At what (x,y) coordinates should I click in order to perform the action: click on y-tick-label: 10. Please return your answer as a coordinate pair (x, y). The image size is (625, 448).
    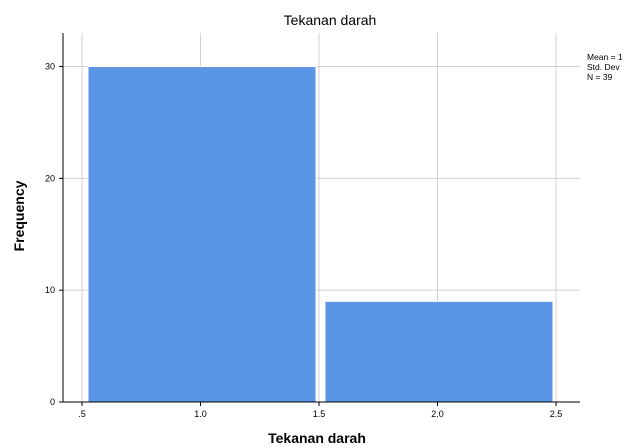
    Looking at the image, I should click on (50, 290).